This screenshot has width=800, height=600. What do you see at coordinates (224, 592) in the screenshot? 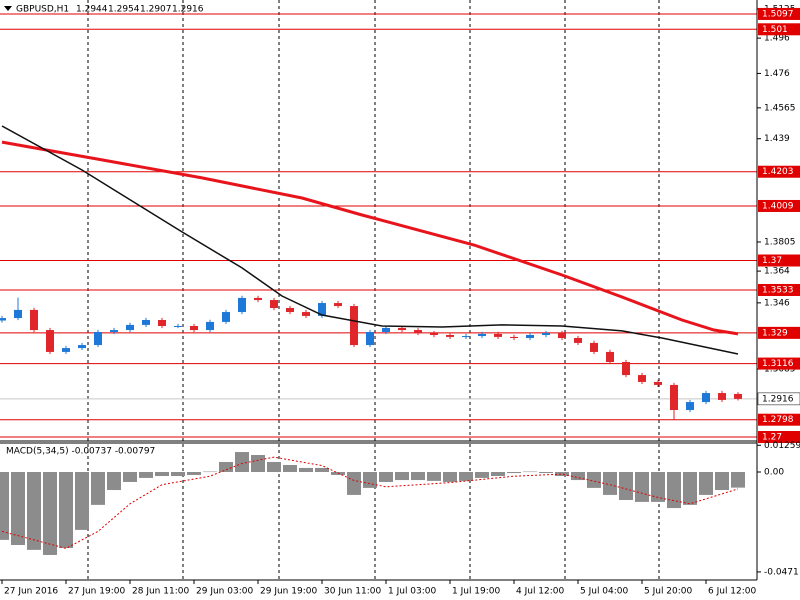
I see `x-tick-label: 29 Jun 03:00` at bounding box center [224, 592].